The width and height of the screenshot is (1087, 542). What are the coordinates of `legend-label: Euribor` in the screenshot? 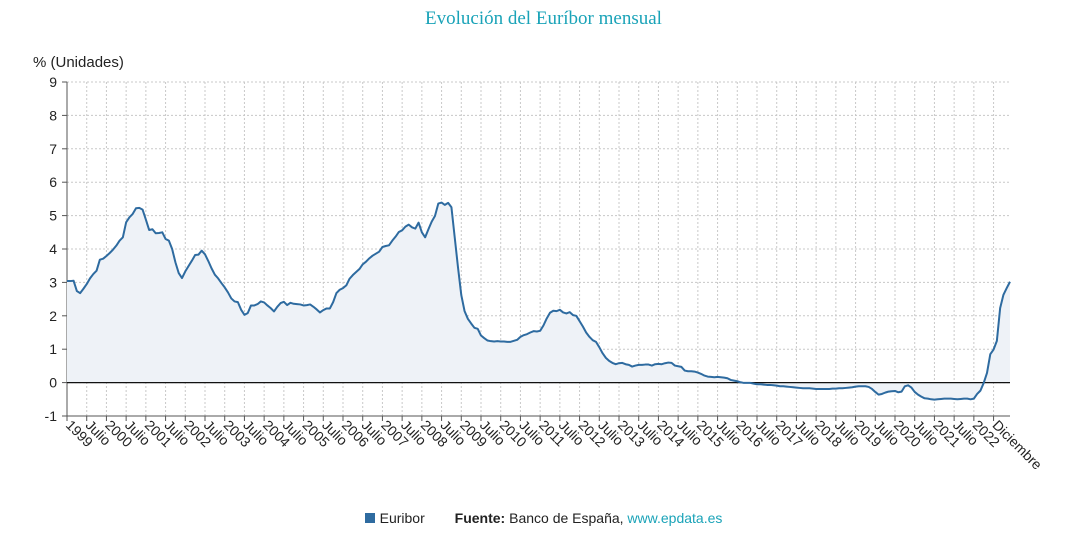 It's located at (402, 518).